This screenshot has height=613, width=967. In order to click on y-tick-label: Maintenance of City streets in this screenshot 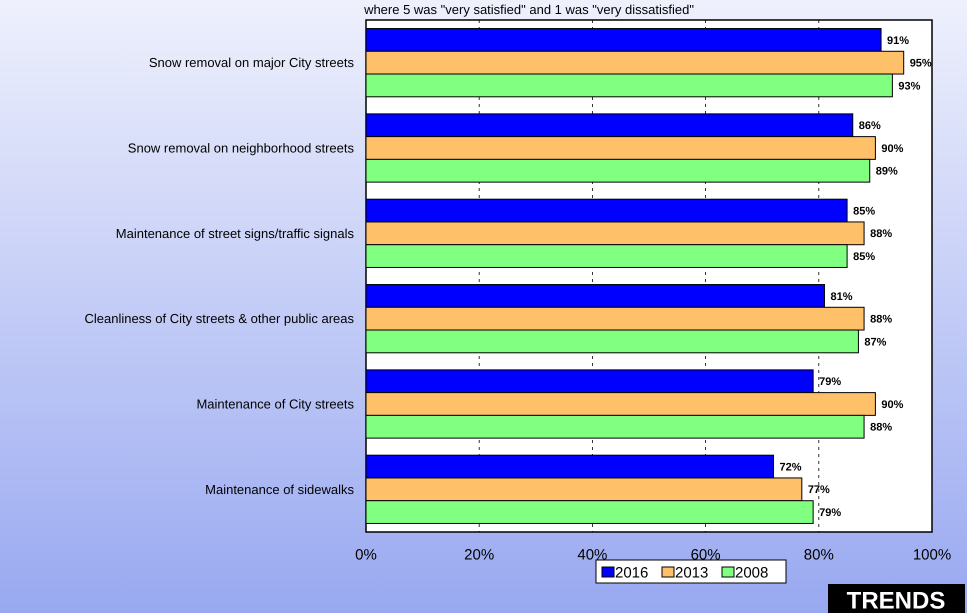, I will do `click(275, 404)`.